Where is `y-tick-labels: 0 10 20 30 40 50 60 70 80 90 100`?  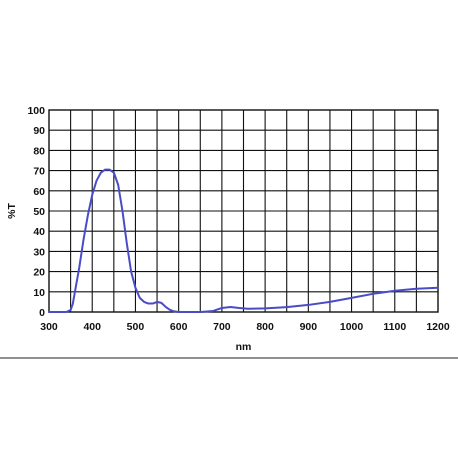 y-tick-labels: 0 10 20 30 40 50 60 70 80 90 100 is located at coordinates (36, 212).